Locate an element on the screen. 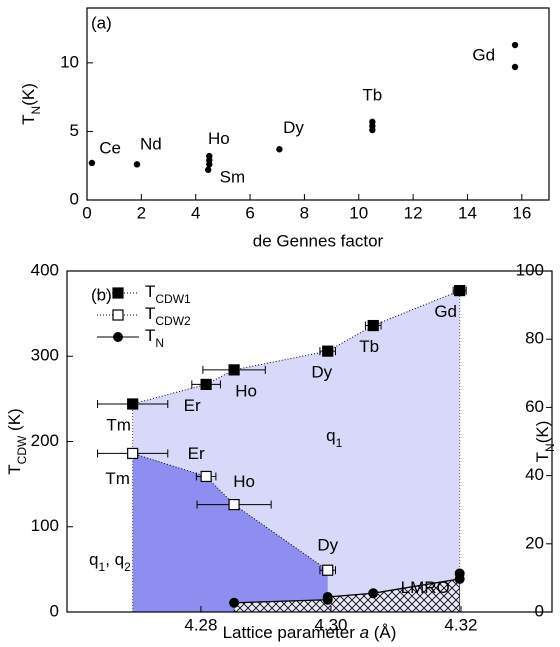  y-tick-label: 400 is located at coordinates (45, 269).